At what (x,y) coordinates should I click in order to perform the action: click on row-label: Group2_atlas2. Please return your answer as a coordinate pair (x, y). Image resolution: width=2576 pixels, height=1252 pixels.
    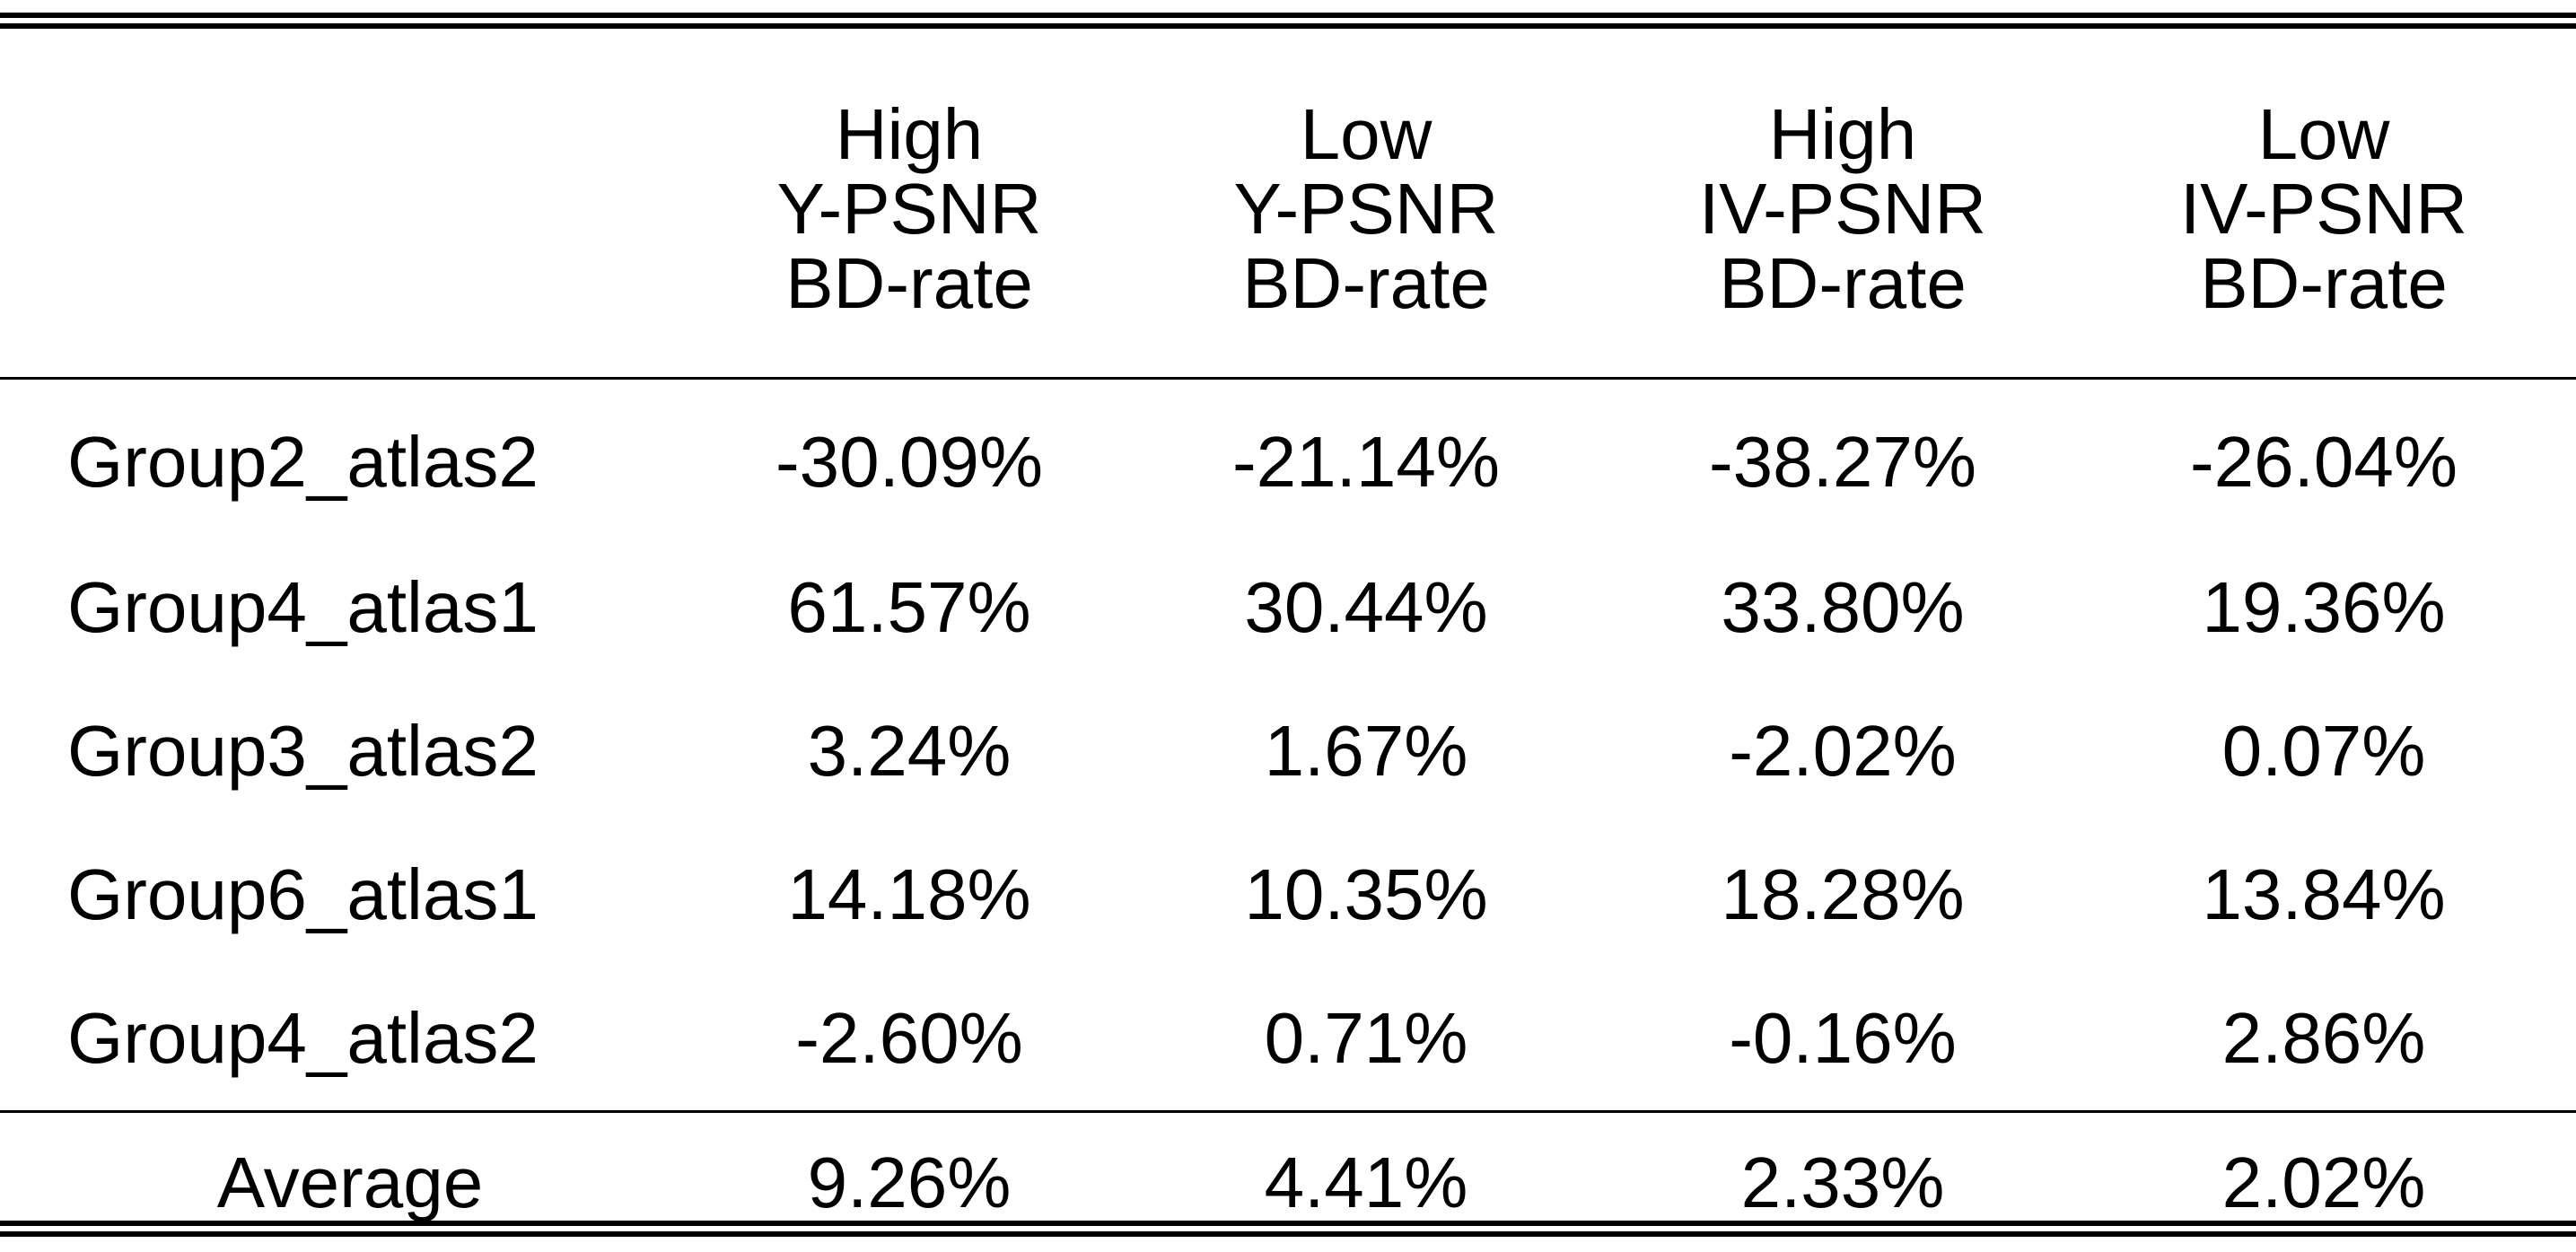
    Looking at the image, I should click on (350, 458).